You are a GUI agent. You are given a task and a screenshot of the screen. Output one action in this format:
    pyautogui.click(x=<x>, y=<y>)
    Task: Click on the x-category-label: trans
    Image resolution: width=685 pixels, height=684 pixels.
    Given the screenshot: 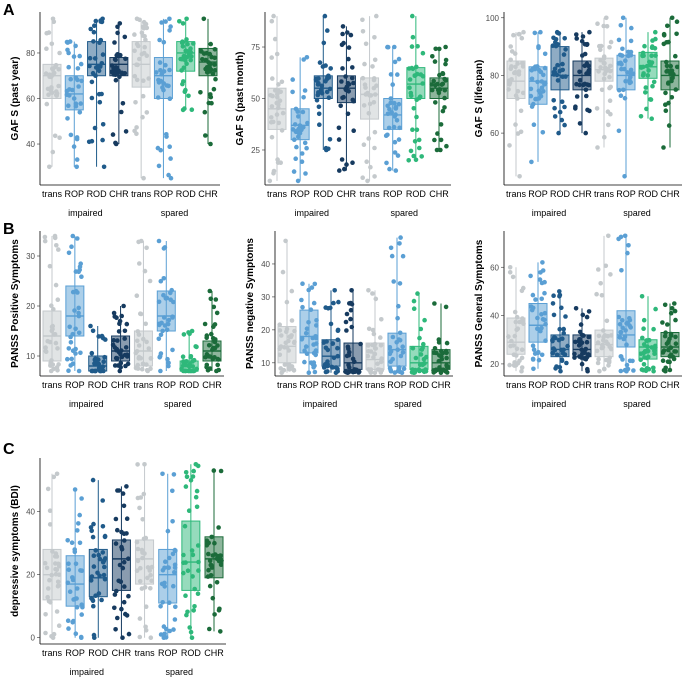 What is the action you would take?
    pyautogui.click(x=370, y=194)
    